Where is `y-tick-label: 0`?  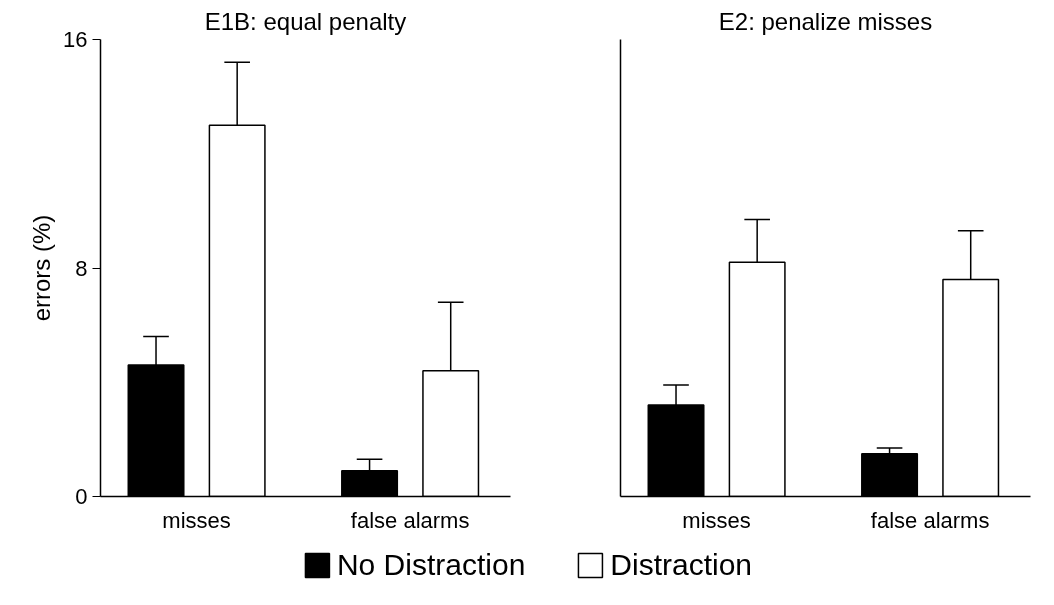
y-tick-label: 0 is located at coordinates (81, 496).